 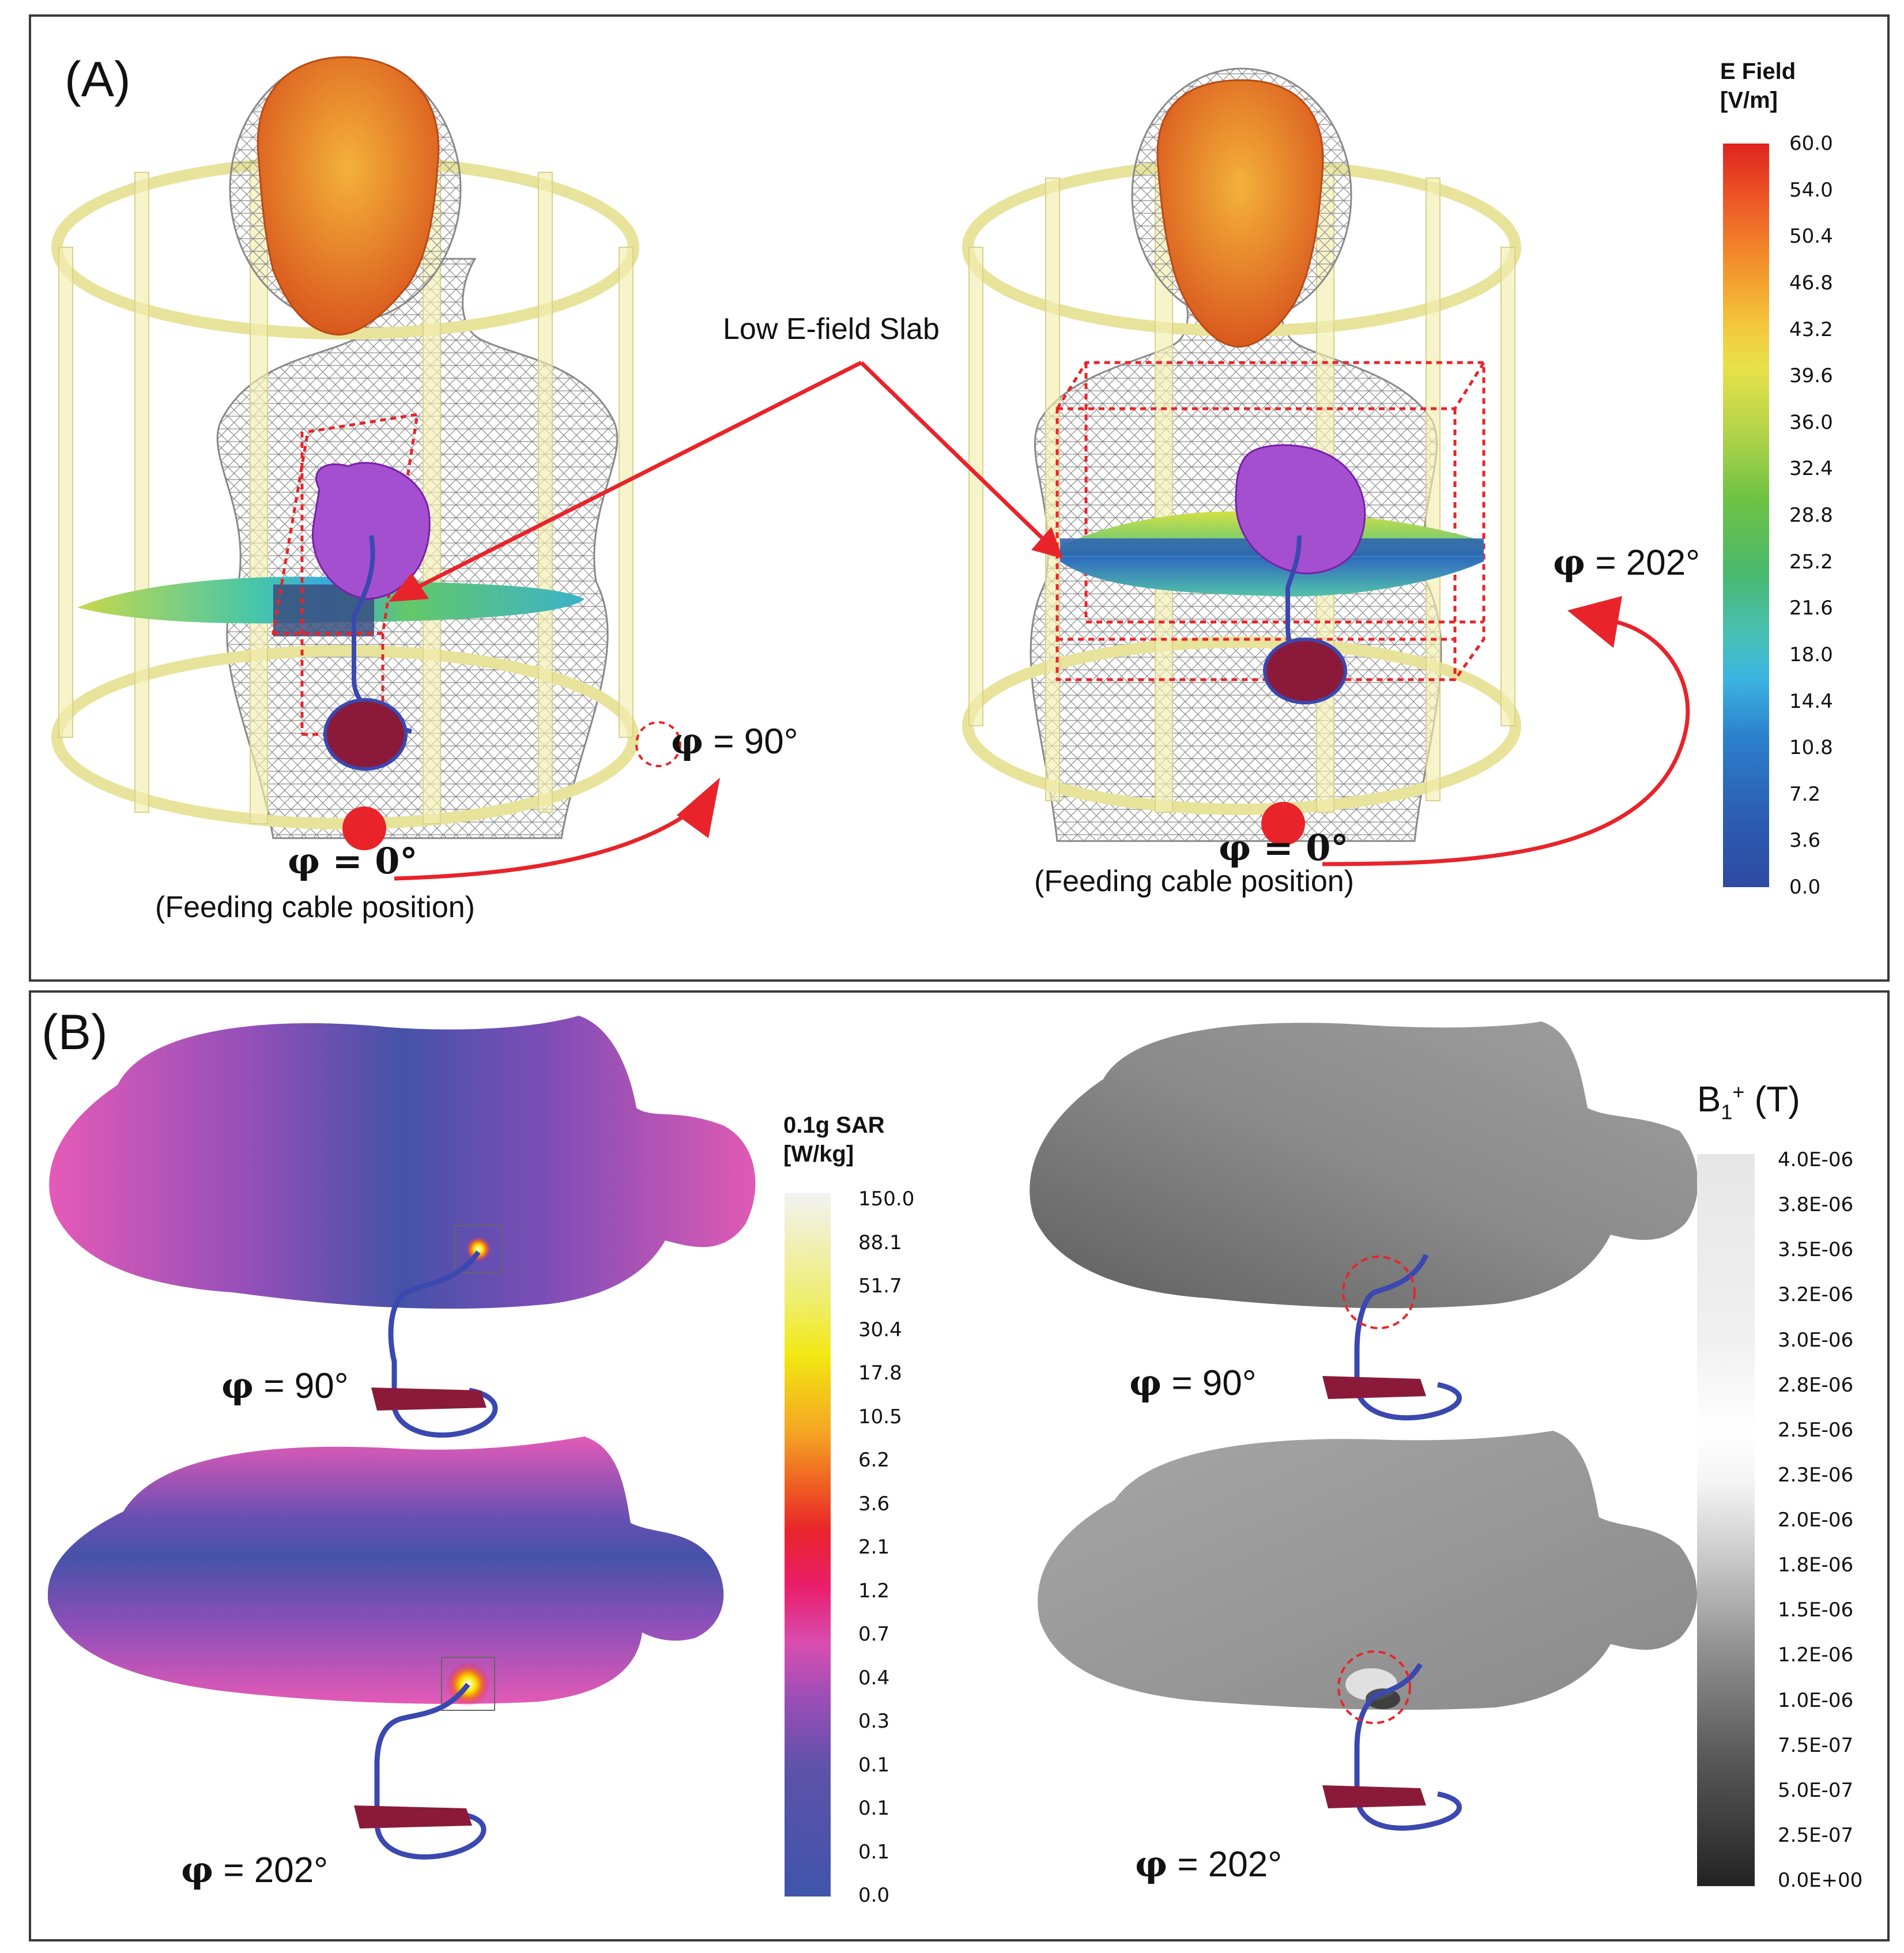 What do you see at coordinates (1811, 515) in the screenshot?
I see `colorbar-tick-label: 28.8` at bounding box center [1811, 515].